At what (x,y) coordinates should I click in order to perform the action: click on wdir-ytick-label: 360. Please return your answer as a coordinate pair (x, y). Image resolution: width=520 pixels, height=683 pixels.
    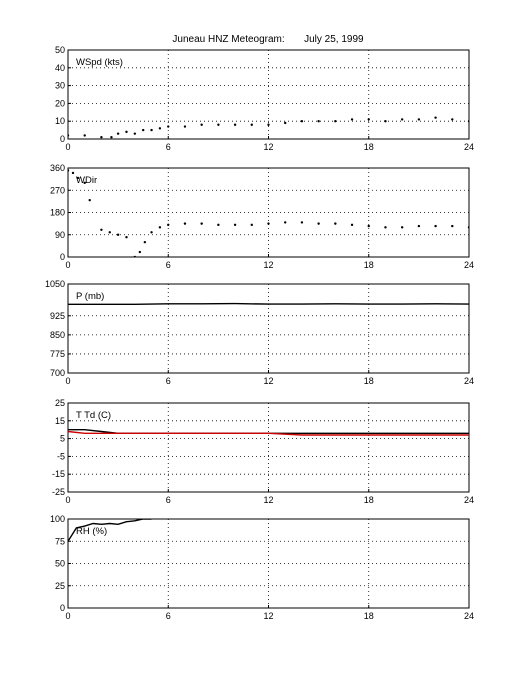
    Looking at the image, I should click on (57, 168).